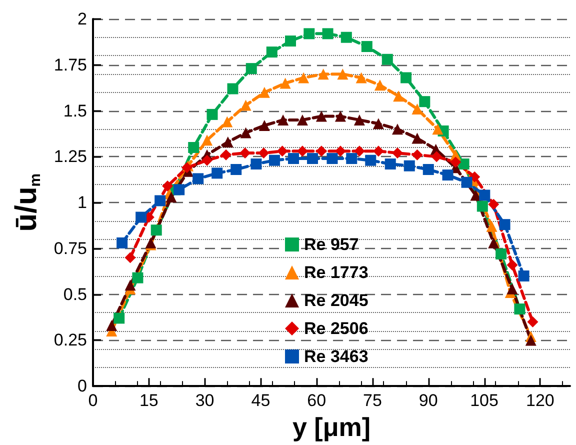 The width and height of the screenshot is (576, 445). What do you see at coordinates (336, 272) in the screenshot?
I see `legend-label: Re 1773` at bounding box center [336, 272].